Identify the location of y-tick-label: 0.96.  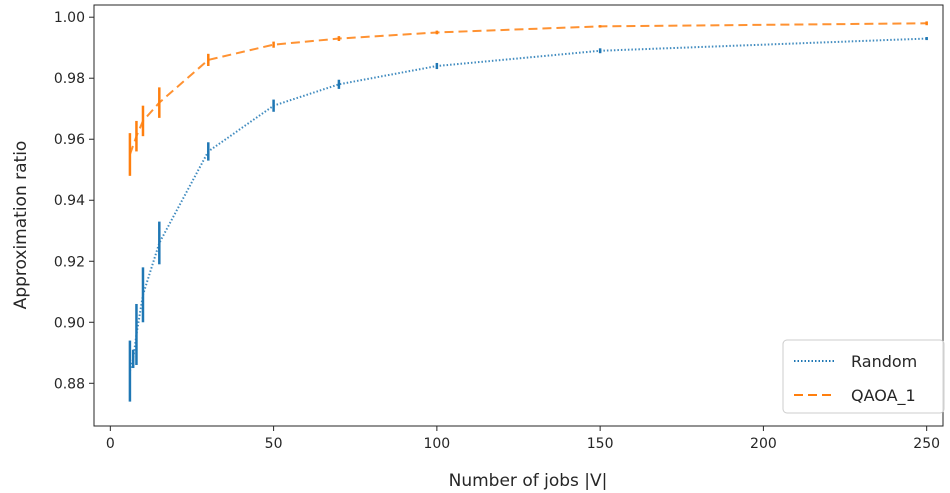
(69, 140).